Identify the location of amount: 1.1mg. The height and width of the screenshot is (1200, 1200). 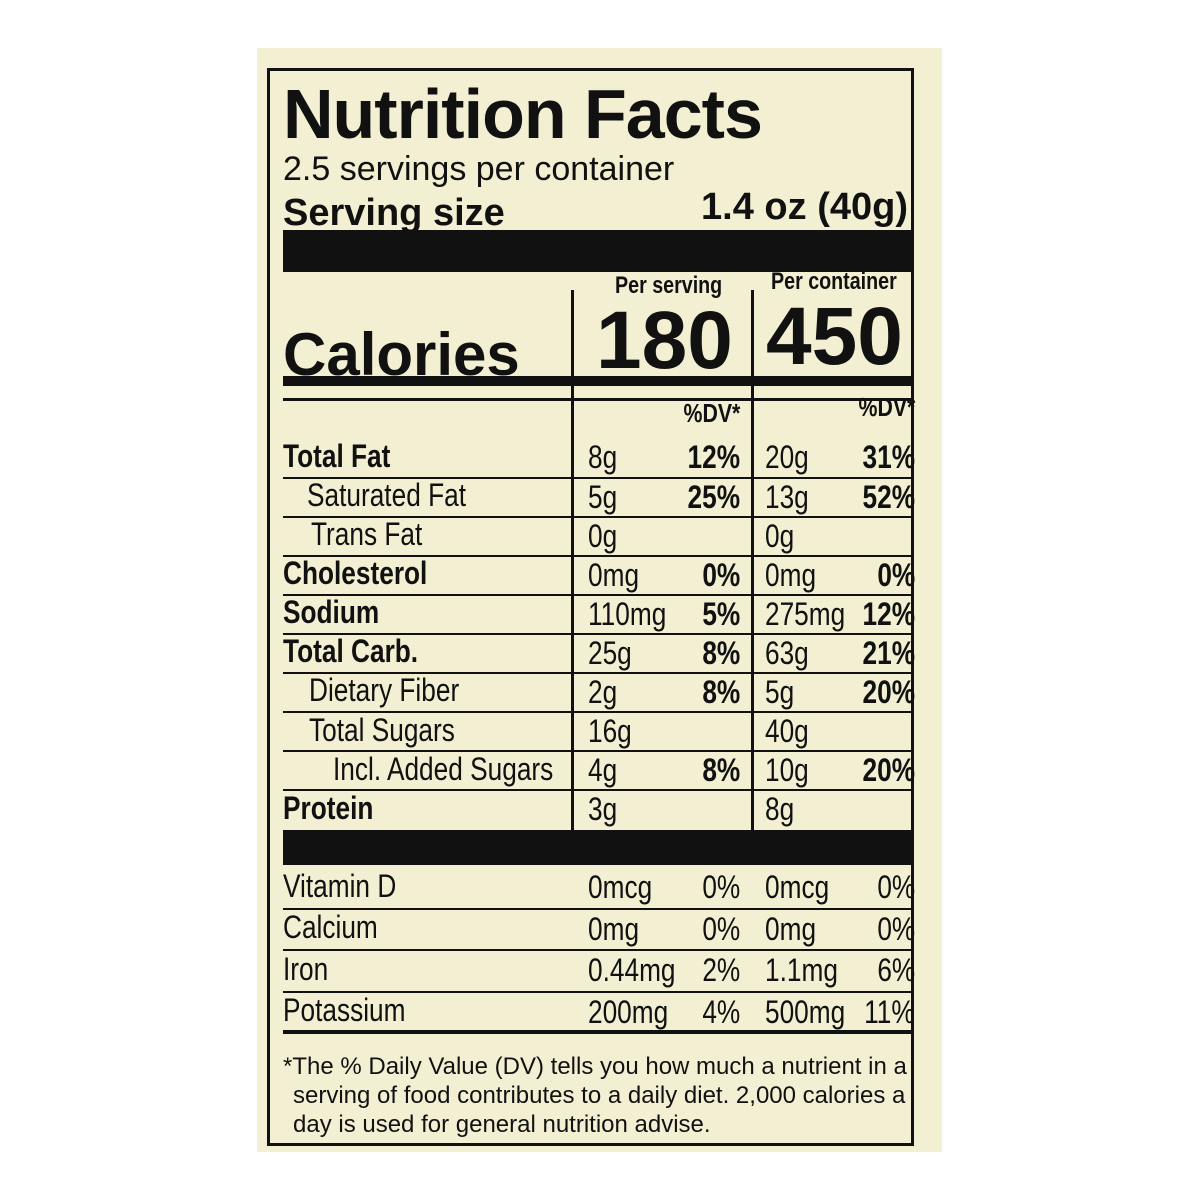
(801, 970).